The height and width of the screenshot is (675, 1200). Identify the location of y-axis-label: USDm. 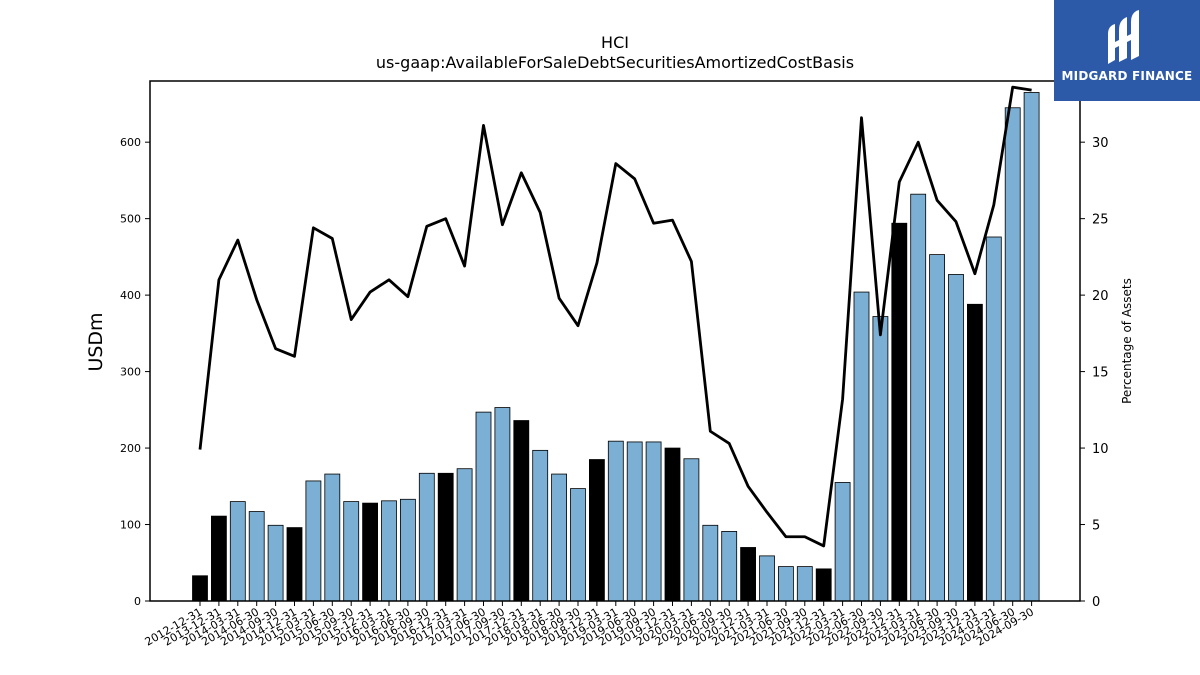
(96, 341).